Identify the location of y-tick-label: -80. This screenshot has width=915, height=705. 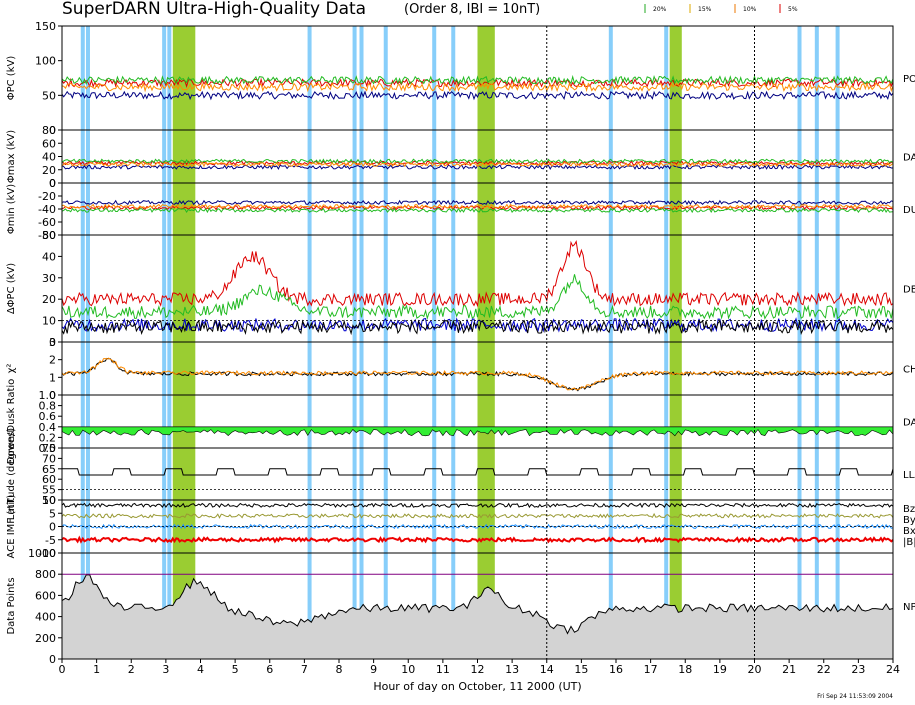
(47, 235).